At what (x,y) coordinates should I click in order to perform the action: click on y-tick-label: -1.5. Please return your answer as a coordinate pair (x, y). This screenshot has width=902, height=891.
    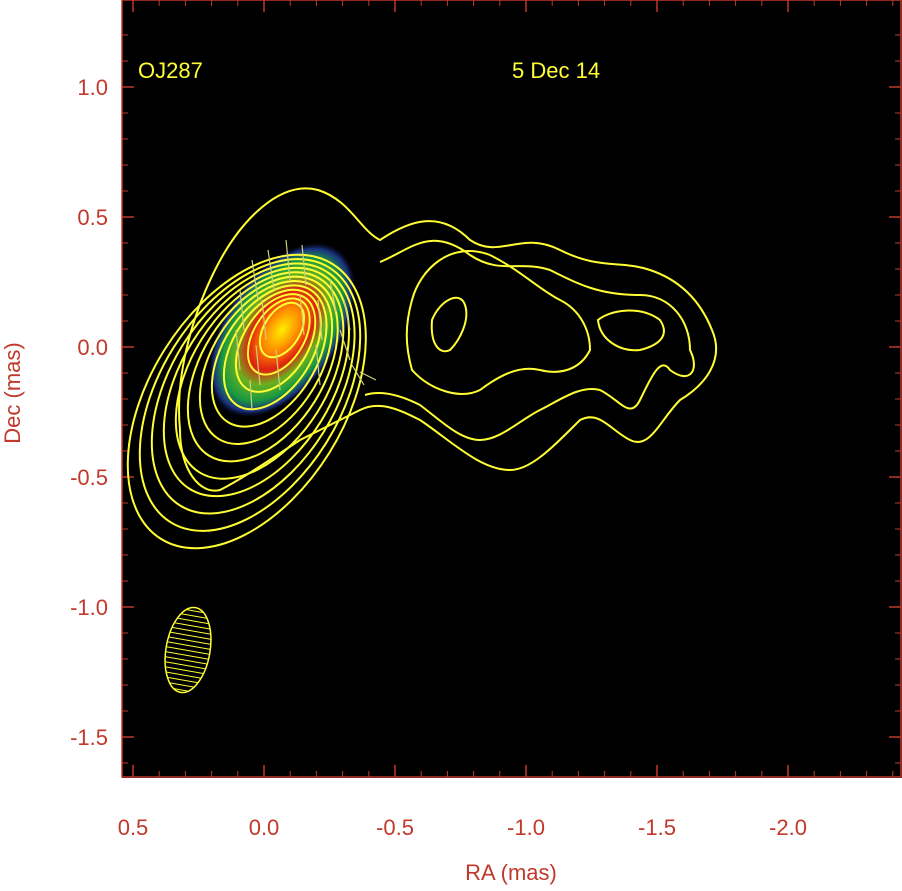
    Looking at the image, I should click on (89, 737).